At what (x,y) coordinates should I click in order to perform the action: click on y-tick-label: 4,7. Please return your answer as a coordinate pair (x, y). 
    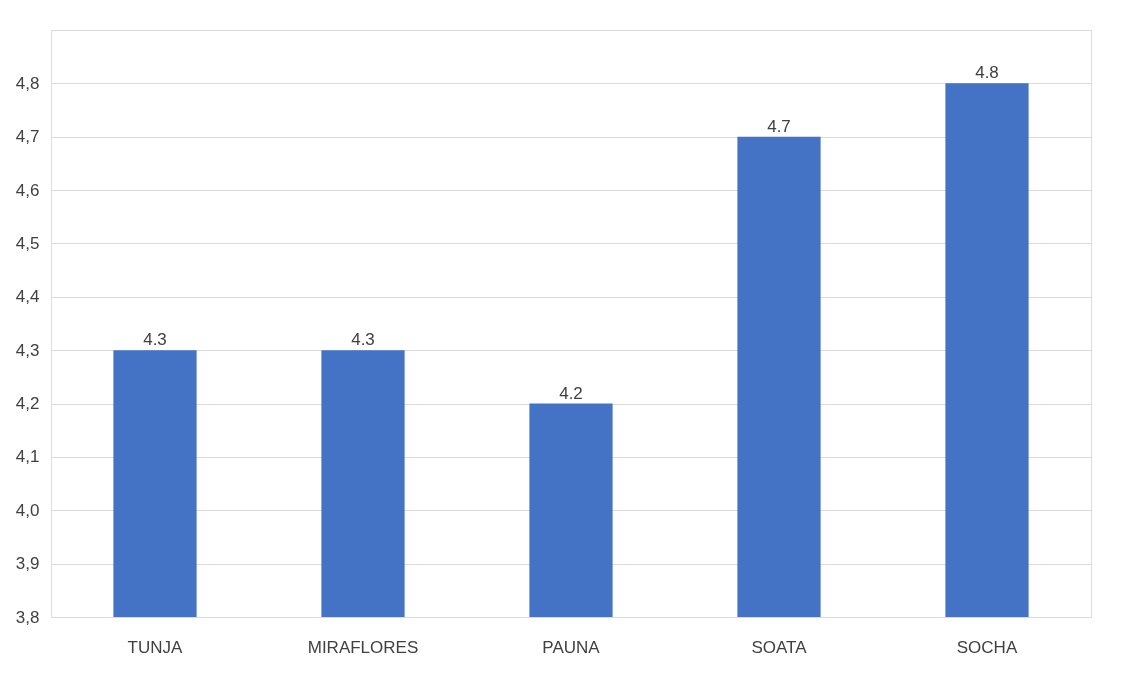
    Looking at the image, I should click on (27, 137).